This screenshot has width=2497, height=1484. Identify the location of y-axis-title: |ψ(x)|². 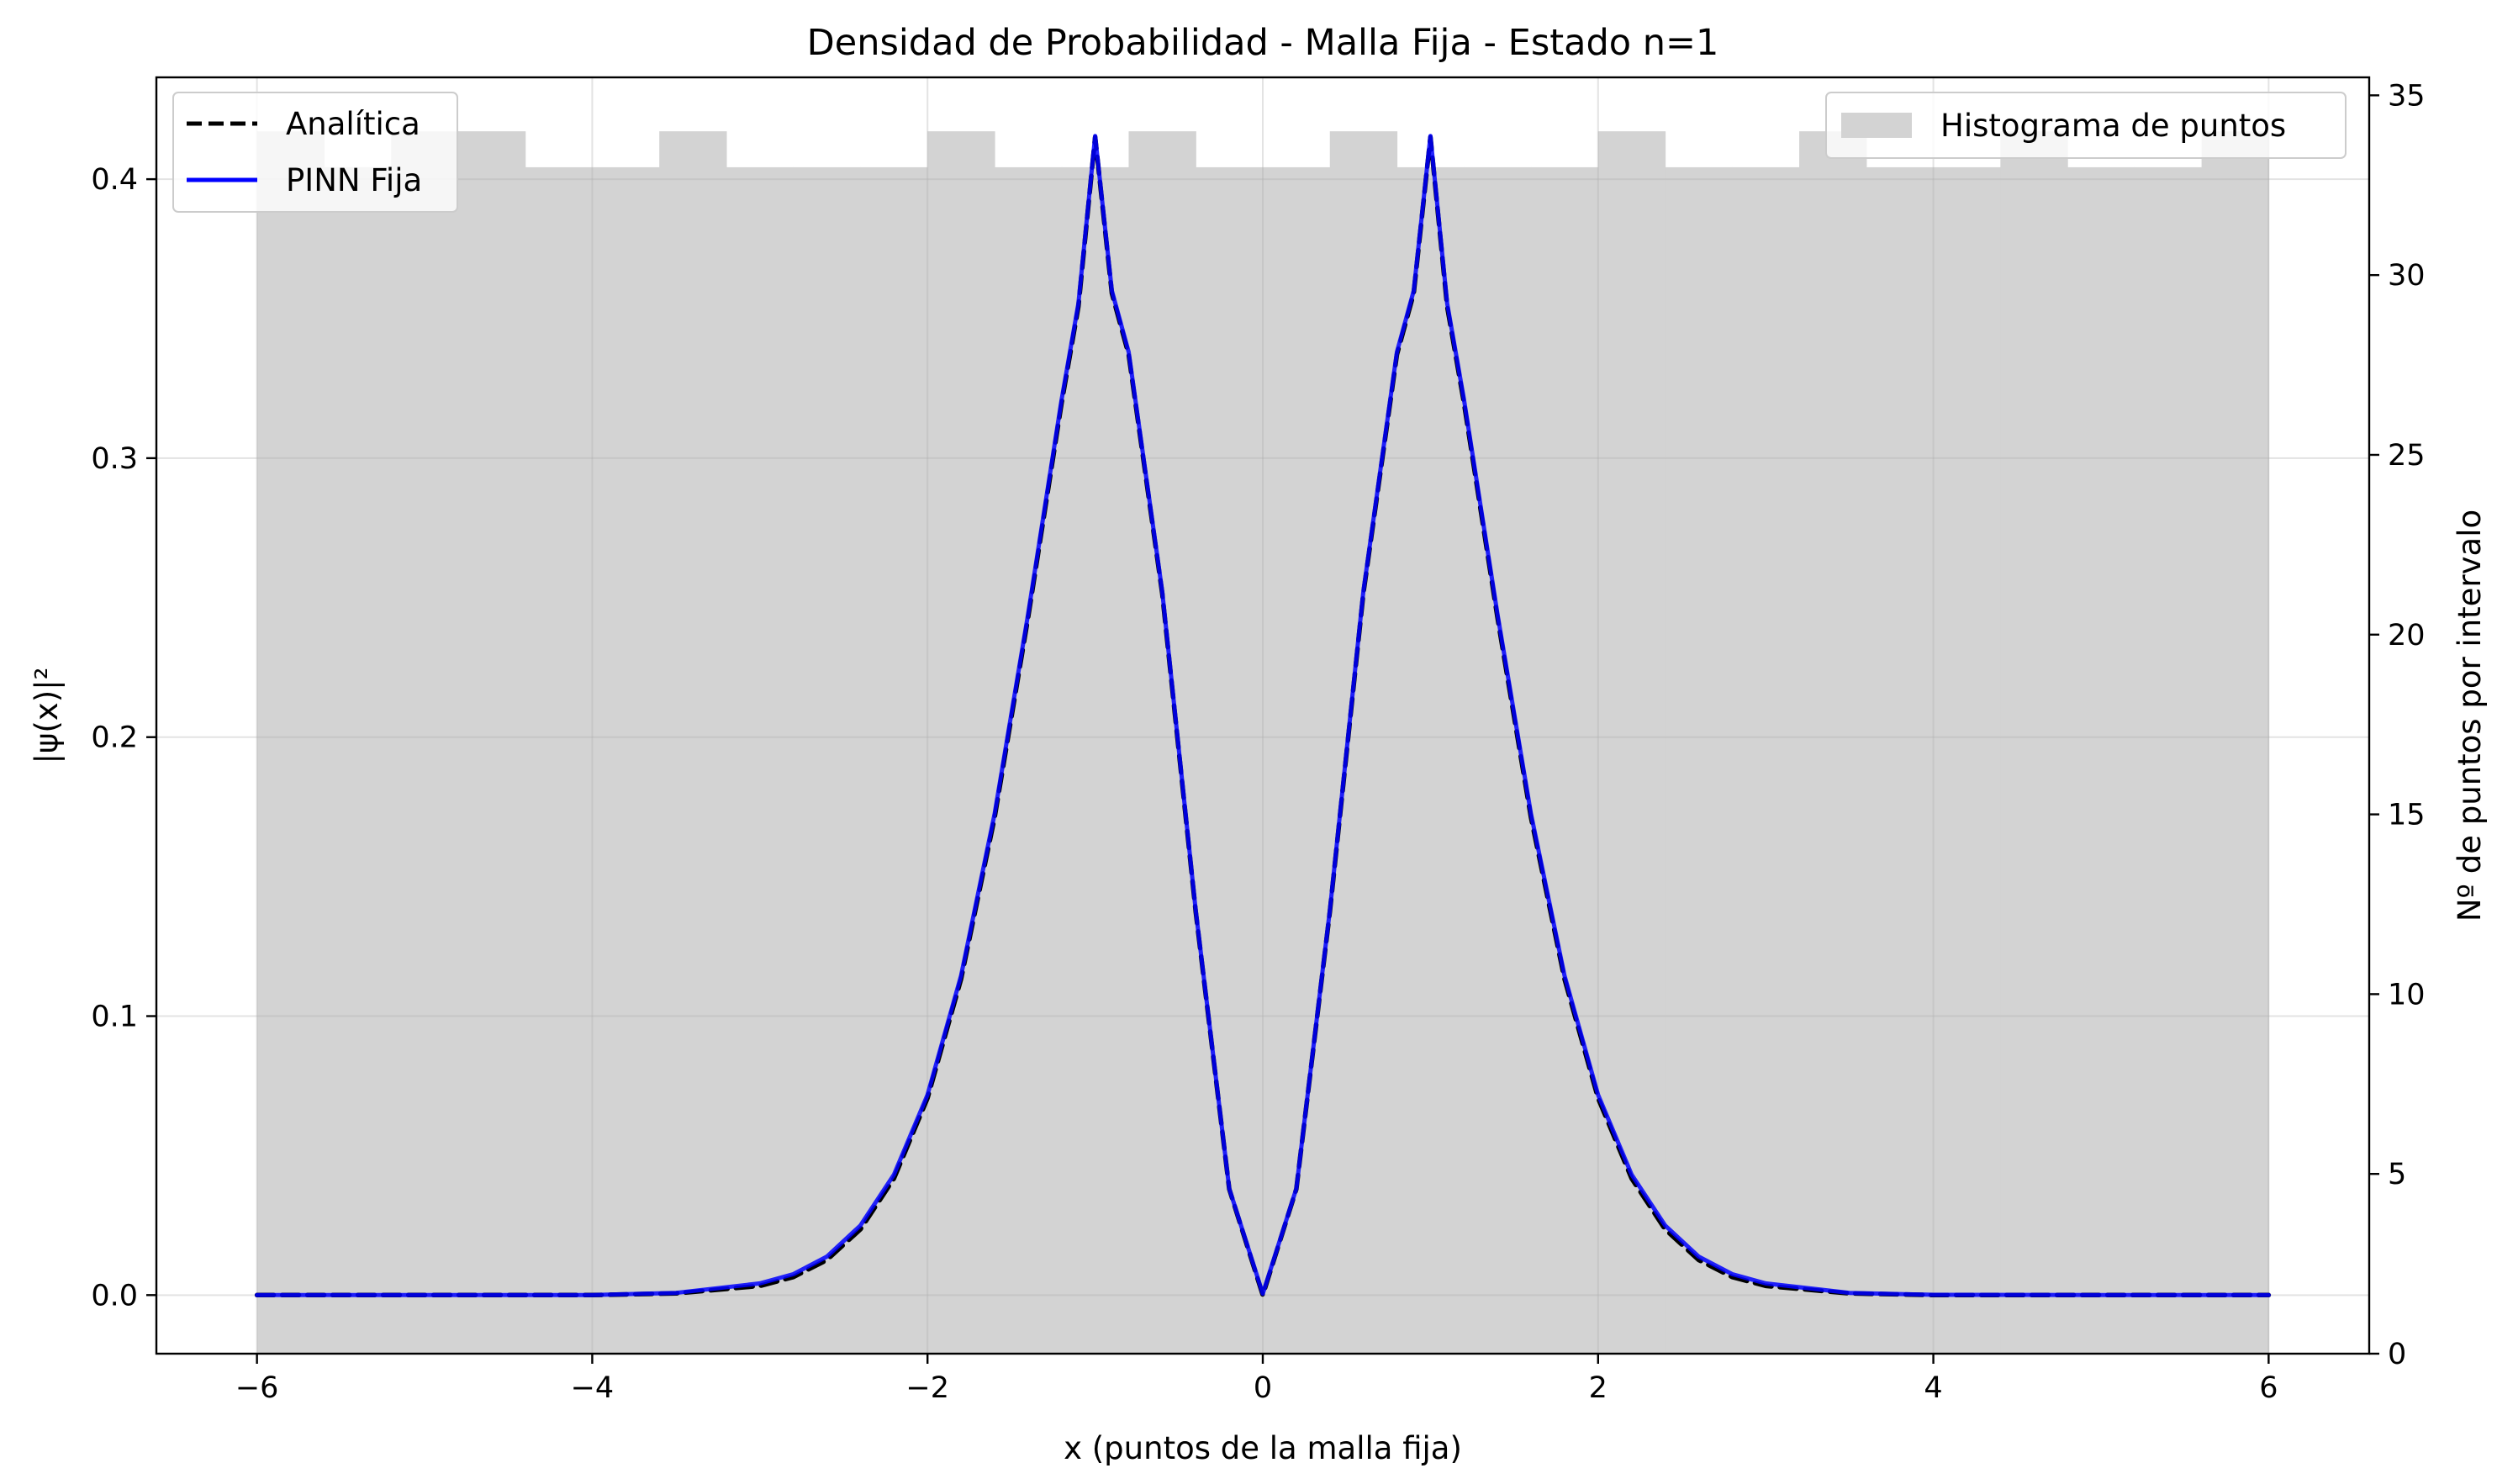
(47, 716).